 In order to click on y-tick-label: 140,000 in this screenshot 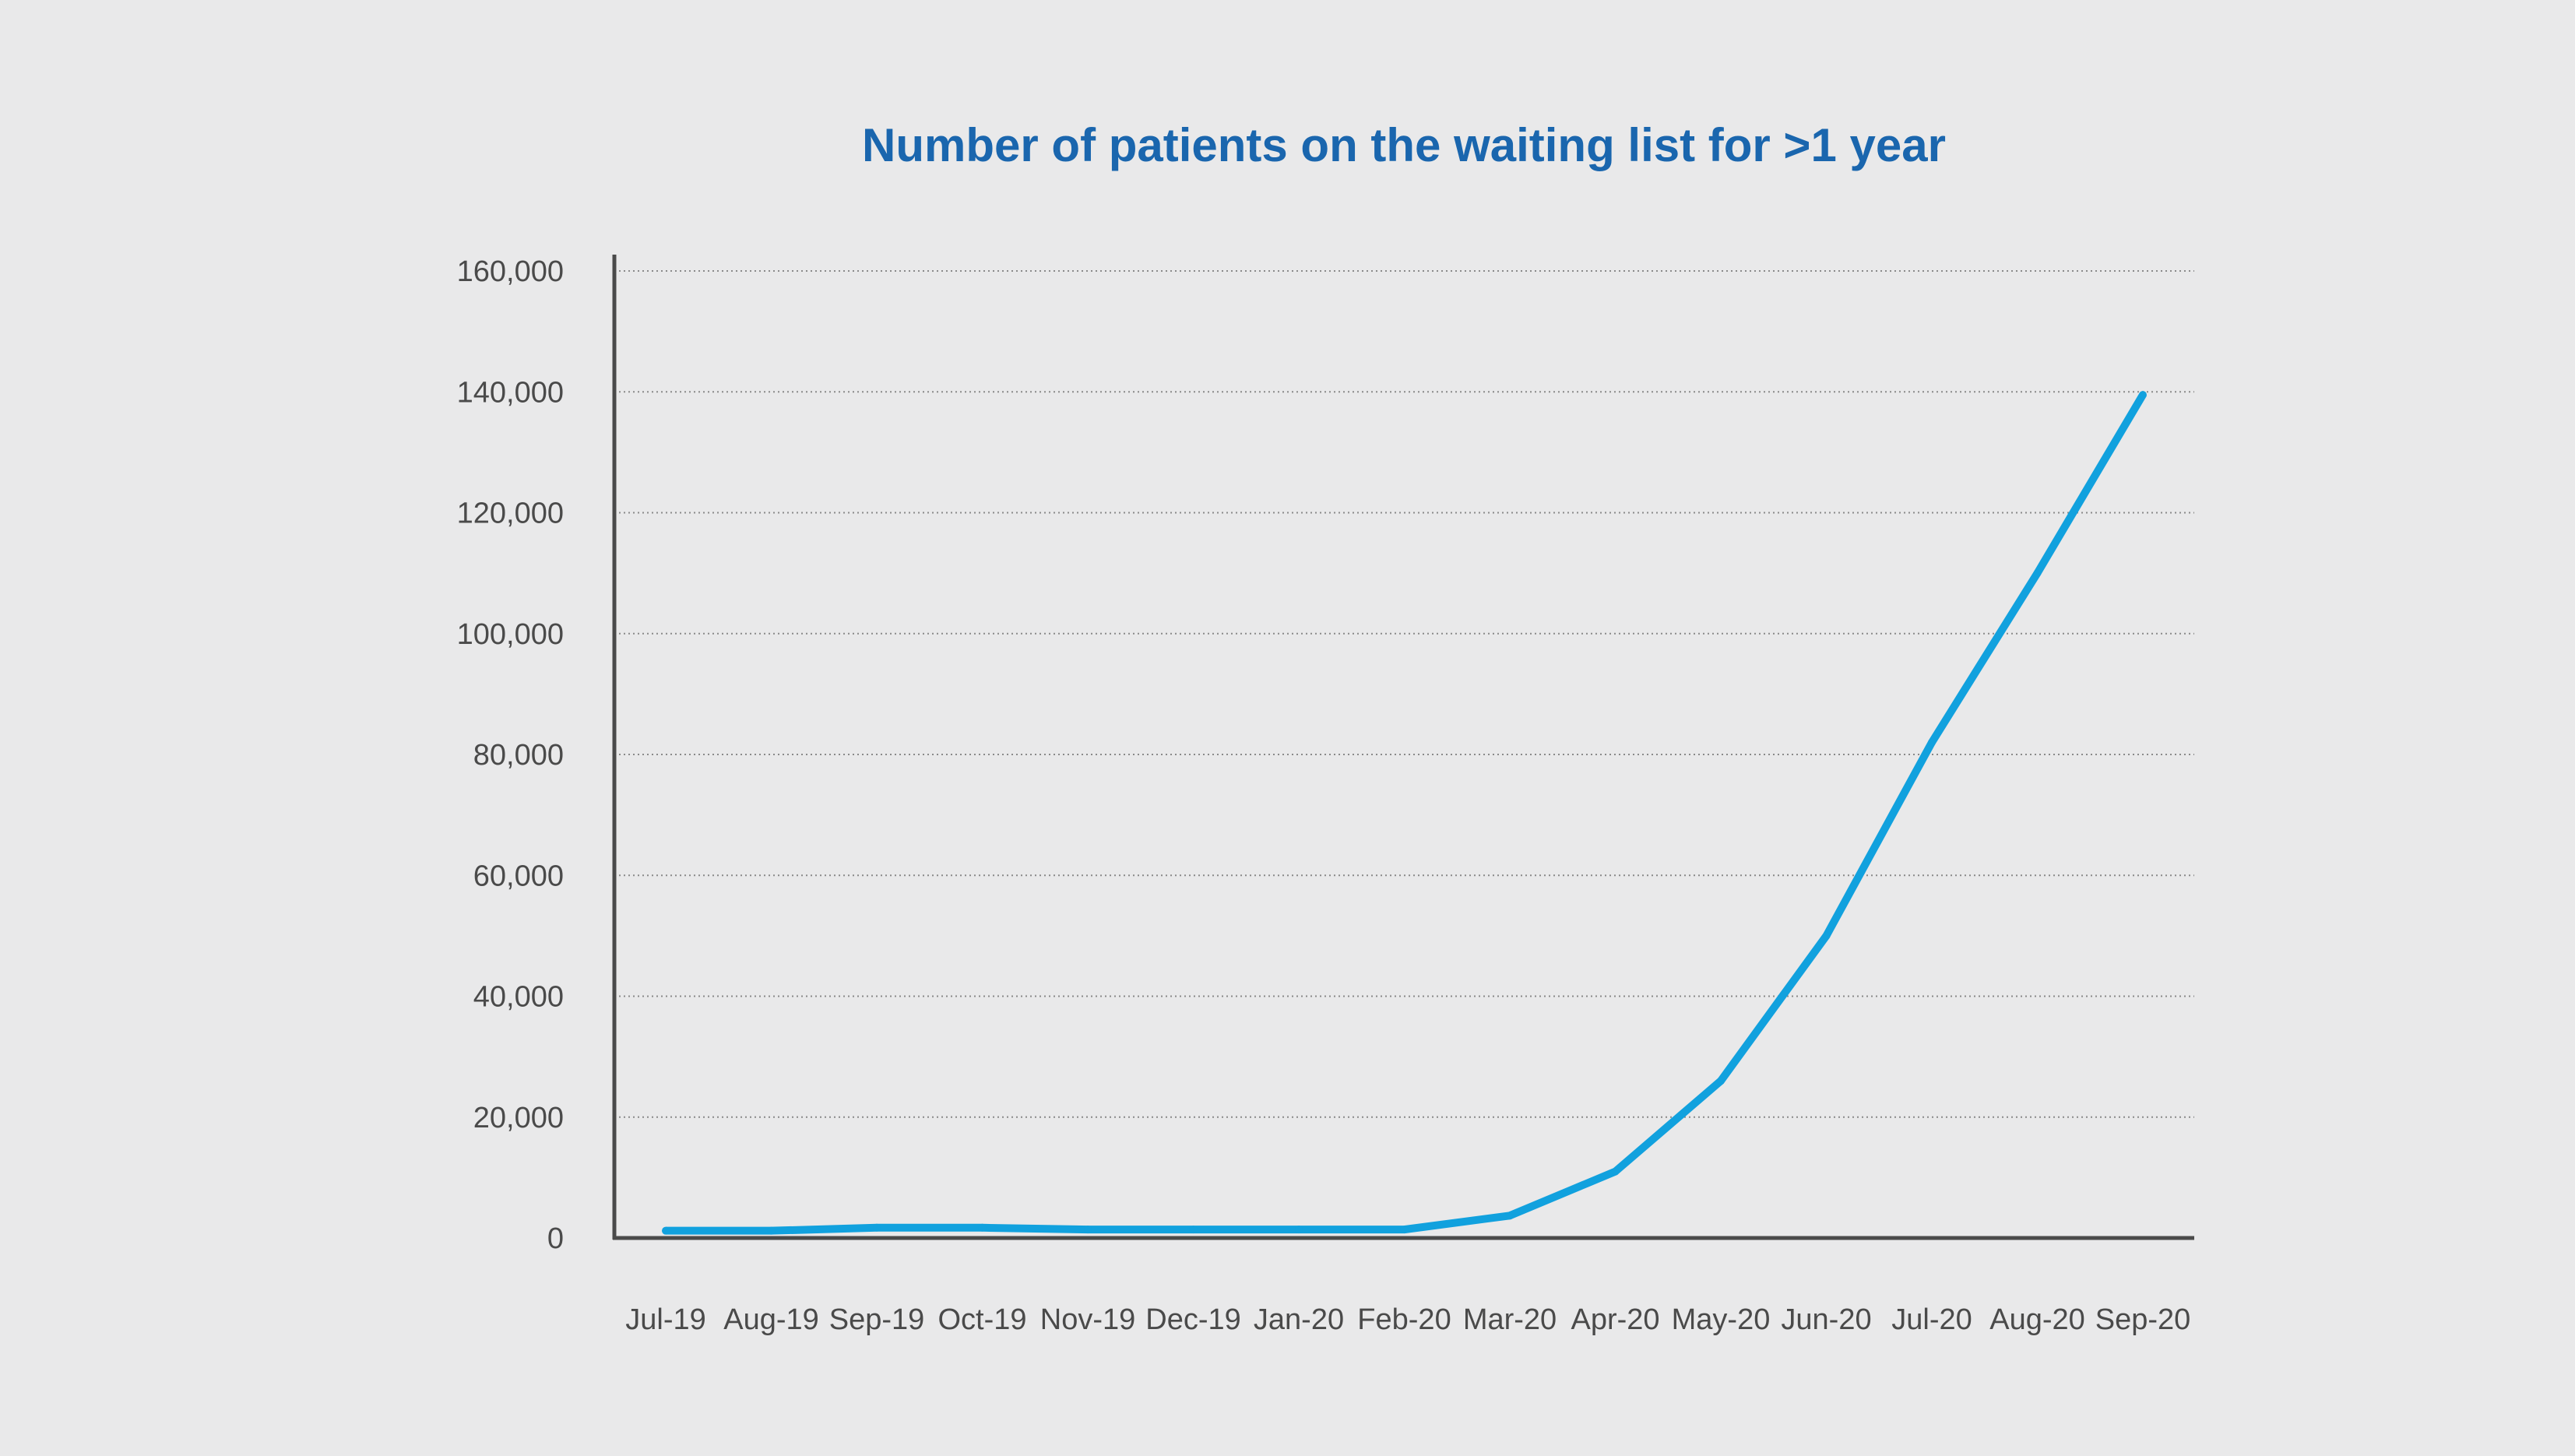, I will do `click(510, 392)`.